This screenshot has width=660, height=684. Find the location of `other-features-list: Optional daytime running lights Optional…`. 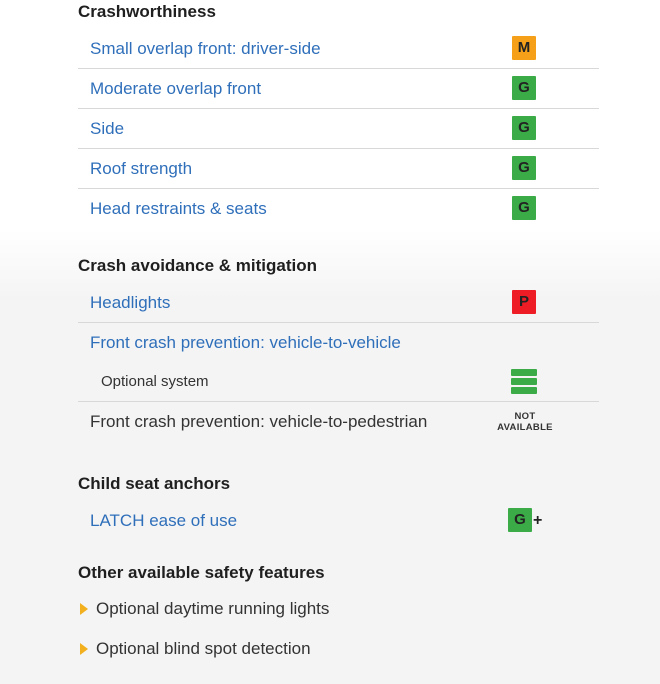

other-features-list: Optional daytime running lights Optional… is located at coordinates (338, 629).